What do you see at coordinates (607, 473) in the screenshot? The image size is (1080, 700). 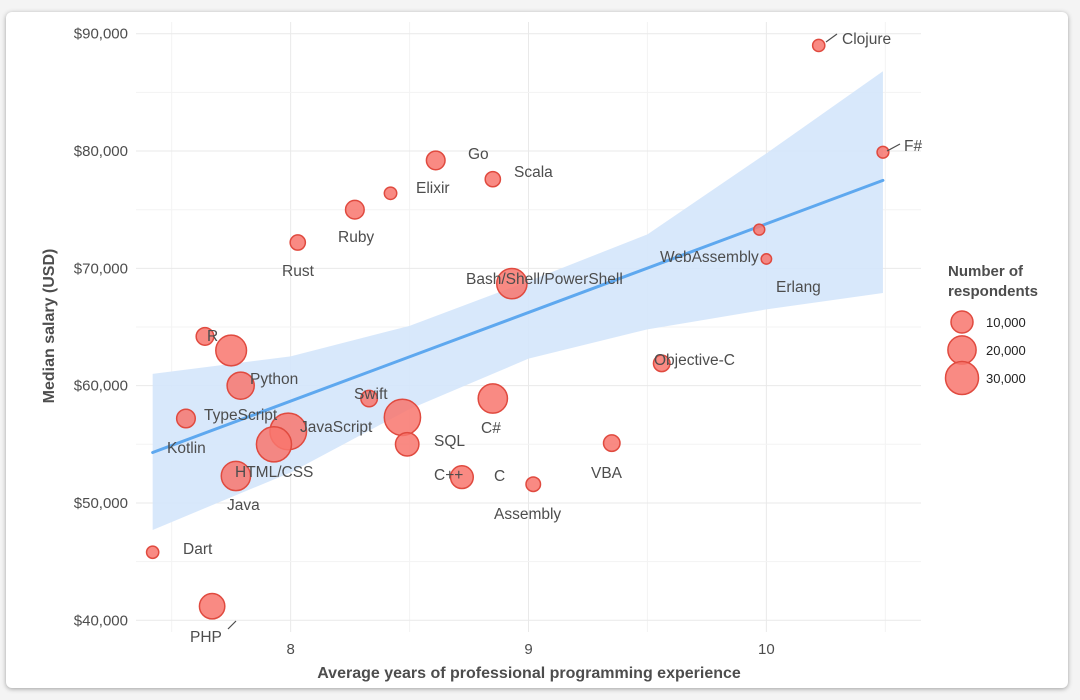 I see `label-vba: VBA` at bounding box center [607, 473].